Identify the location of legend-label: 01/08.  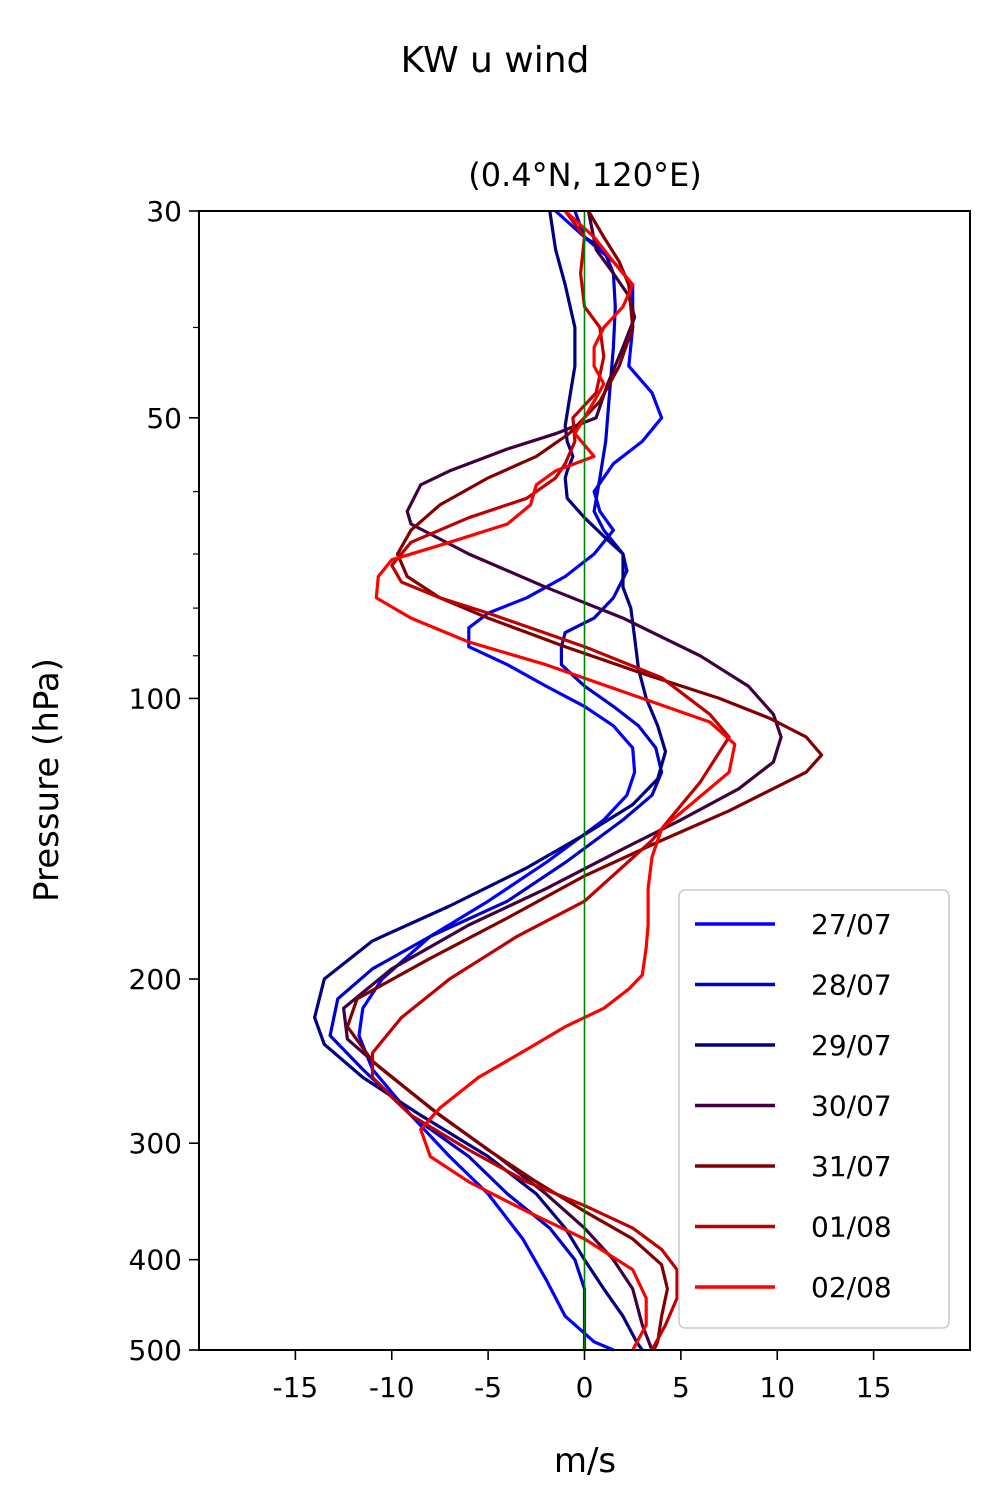
(851, 1227).